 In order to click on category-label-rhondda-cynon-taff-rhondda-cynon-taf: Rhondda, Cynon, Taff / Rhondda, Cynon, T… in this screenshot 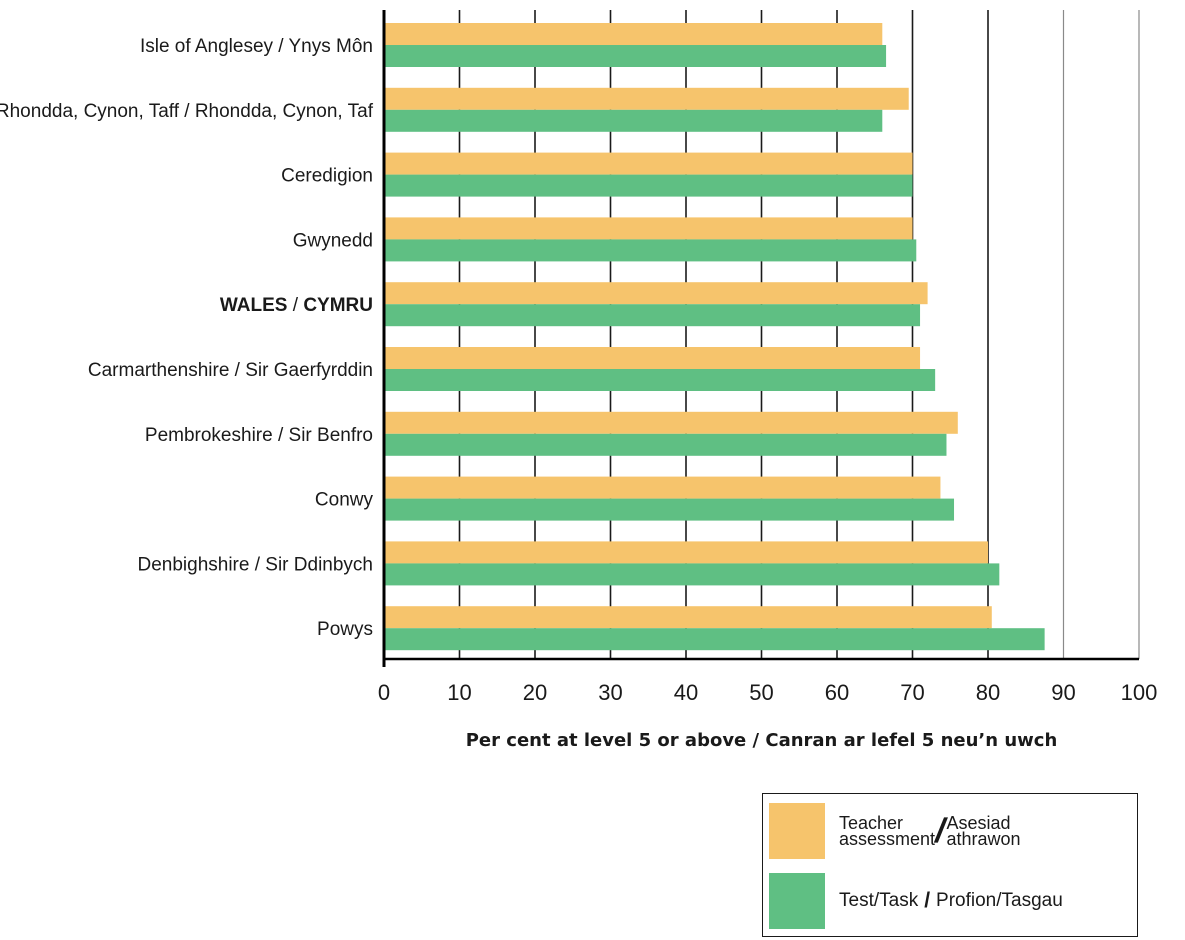, I will do `click(187, 111)`.